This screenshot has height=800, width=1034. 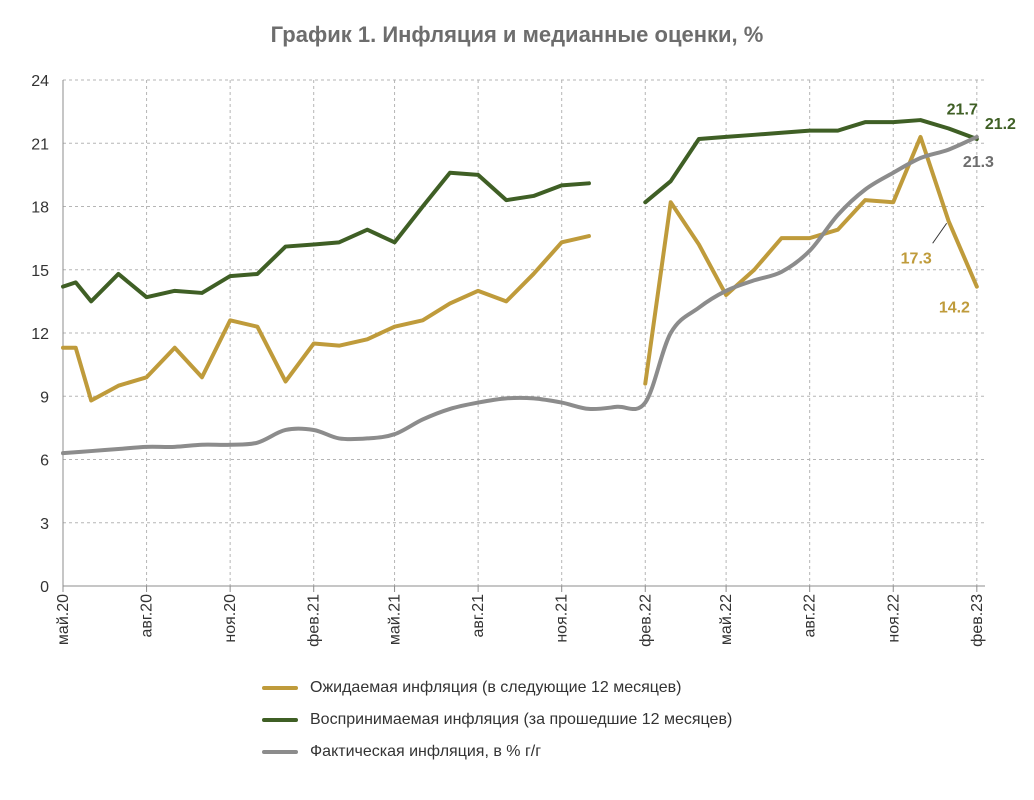 I want to click on legend-swatch-perceived, so click(x=280, y=720).